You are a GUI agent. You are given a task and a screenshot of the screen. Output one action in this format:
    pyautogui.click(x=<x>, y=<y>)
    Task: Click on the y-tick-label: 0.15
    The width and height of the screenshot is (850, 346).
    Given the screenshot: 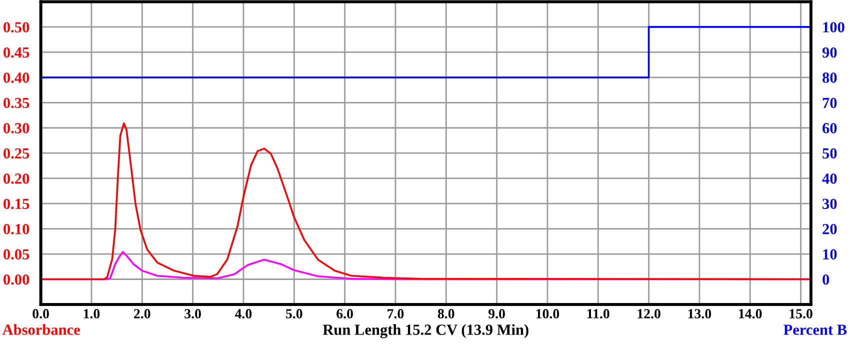 What is the action you would take?
    pyautogui.click(x=17, y=204)
    